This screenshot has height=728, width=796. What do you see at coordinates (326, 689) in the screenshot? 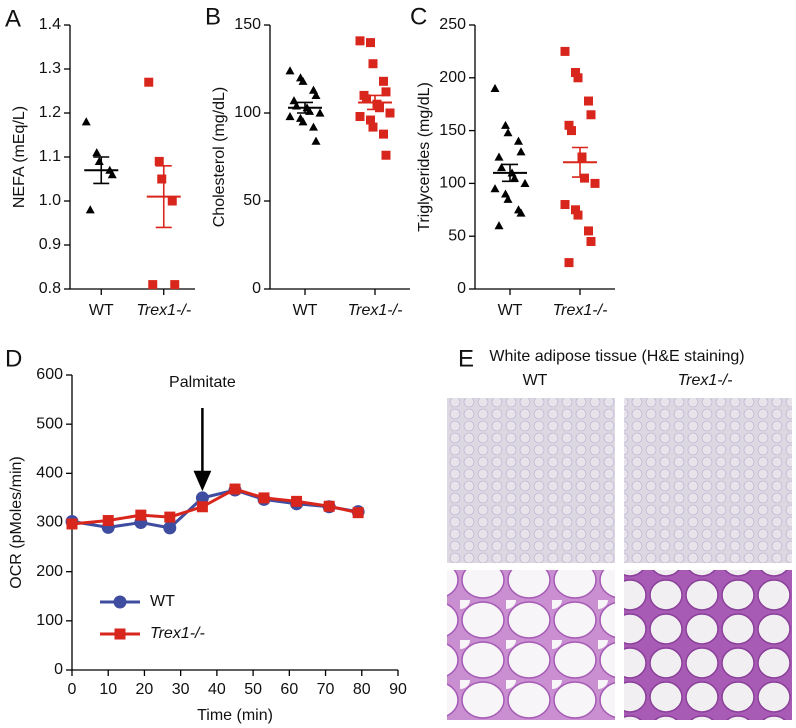
I see `x-tick-label: 70` at bounding box center [326, 689].